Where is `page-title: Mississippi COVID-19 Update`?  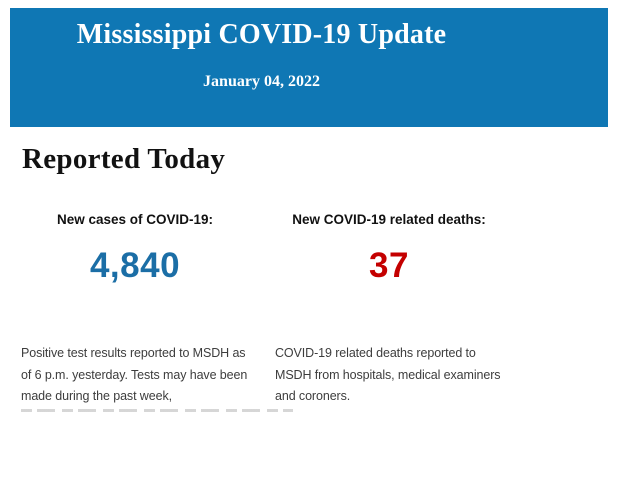
page-title: Mississippi COVID-19 Update is located at coordinates (261, 34).